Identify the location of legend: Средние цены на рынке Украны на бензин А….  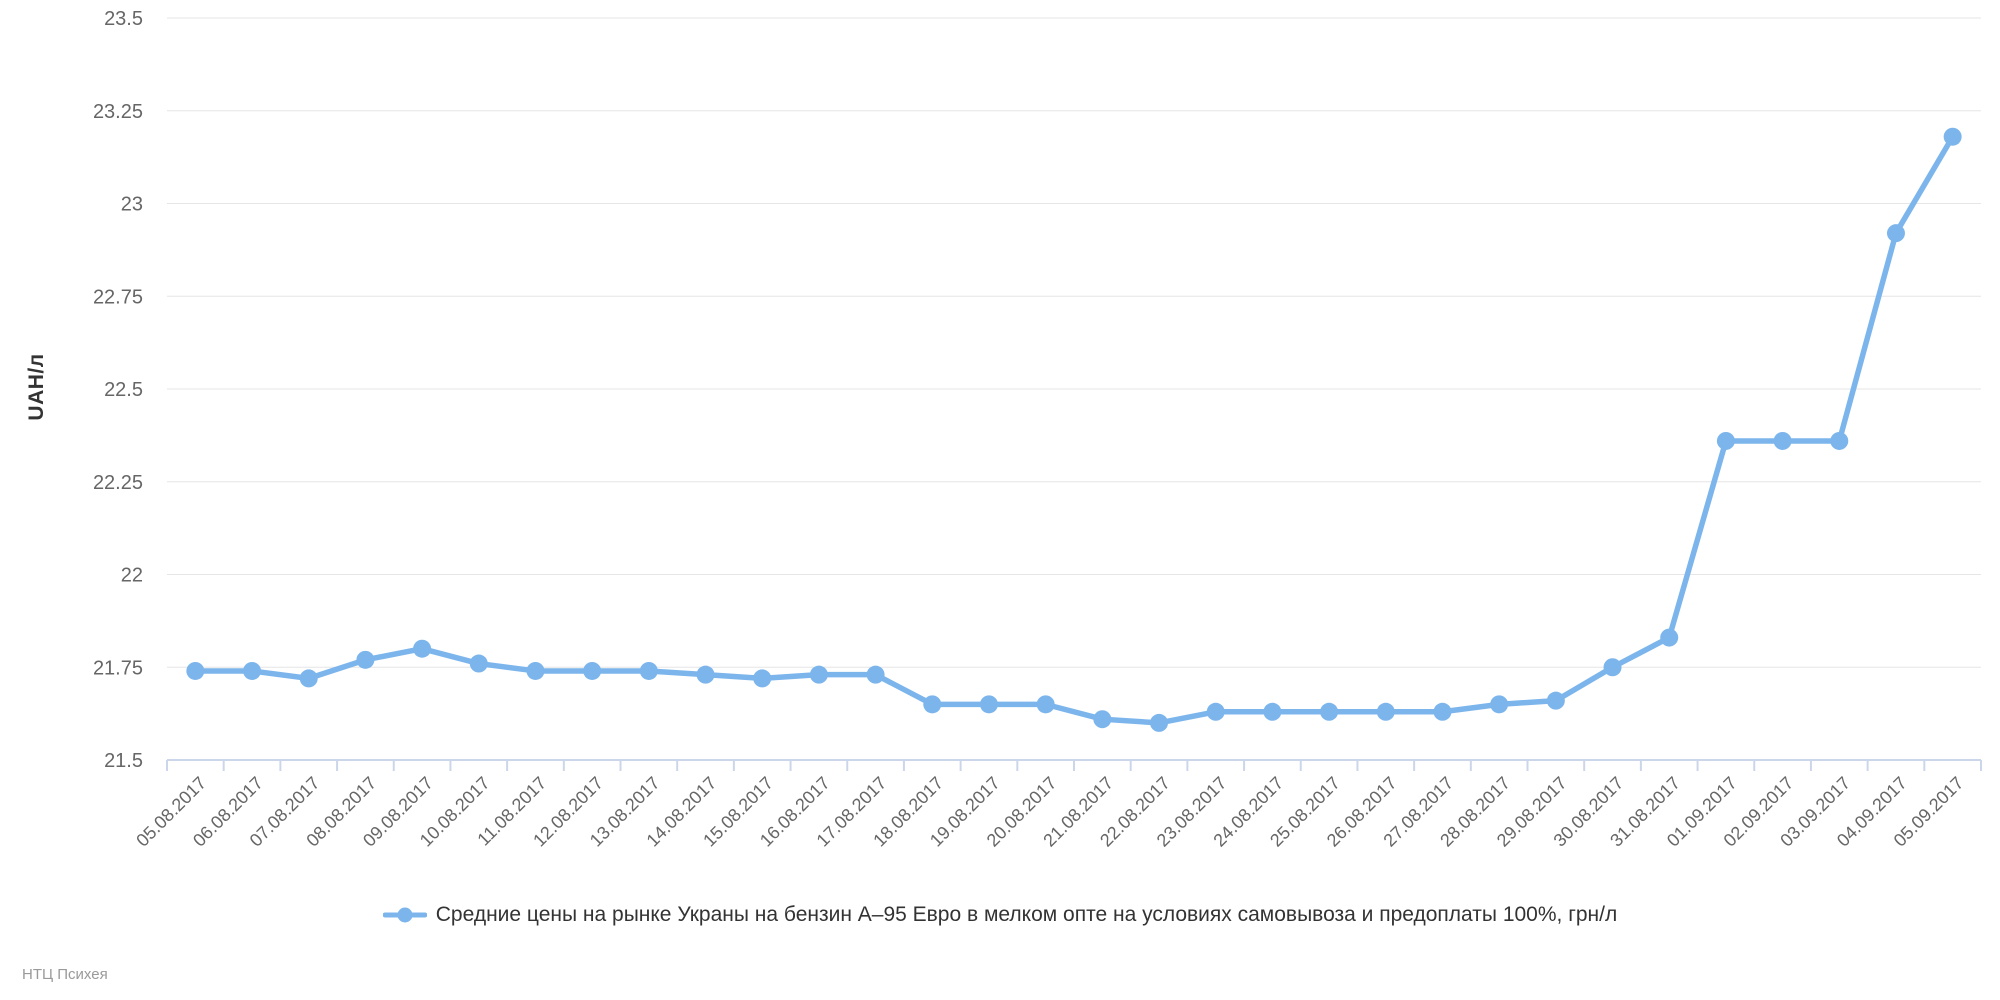
(1000, 915).